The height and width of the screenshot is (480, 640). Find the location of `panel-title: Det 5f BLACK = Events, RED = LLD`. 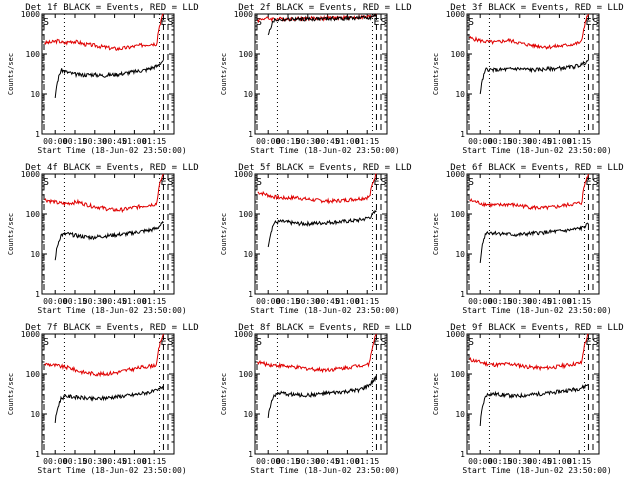

panel-title: Det 5f BLACK = Events, RED = LLD is located at coordinates (324, 168).